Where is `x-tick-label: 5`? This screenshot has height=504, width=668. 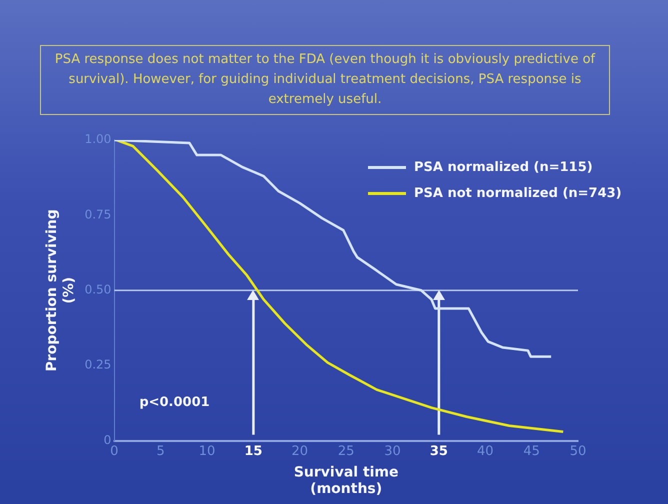 x-tick-label: 5 is located at coordinates (160, 451).